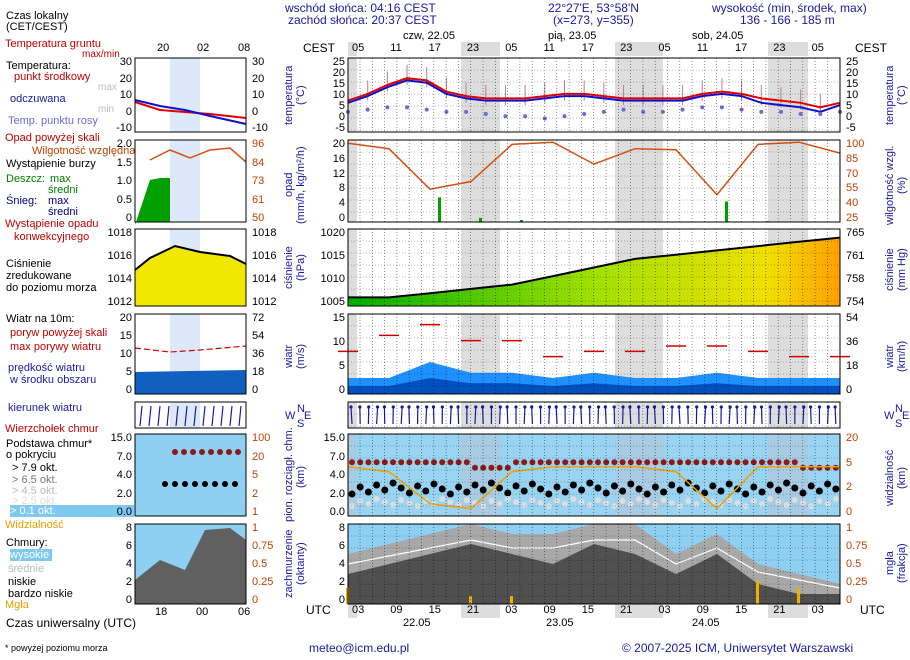 Image resolution: width=910 pixels, height=660 pixels. Describe the element at coordinates (341, 366) in the screenshot. I see `wind-tick-left: 5` at that location.